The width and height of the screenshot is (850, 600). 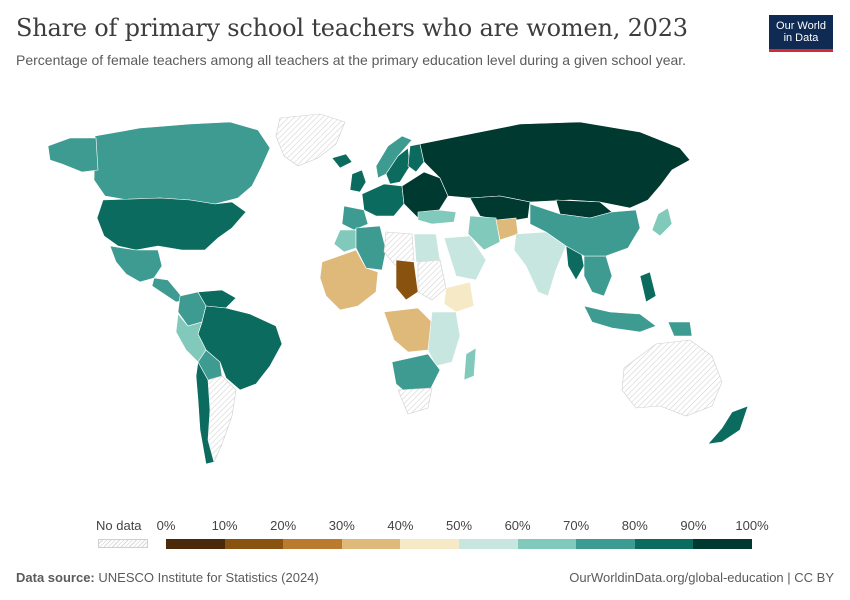 I want to click on legend-tick-label: 20%, so click(x=283, y=525).